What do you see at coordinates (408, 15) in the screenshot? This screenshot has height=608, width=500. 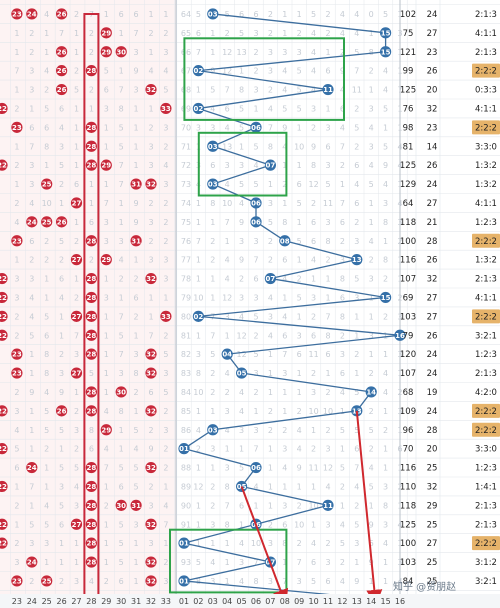 I see `sum-value: 102` at bounding box center [408, 15].